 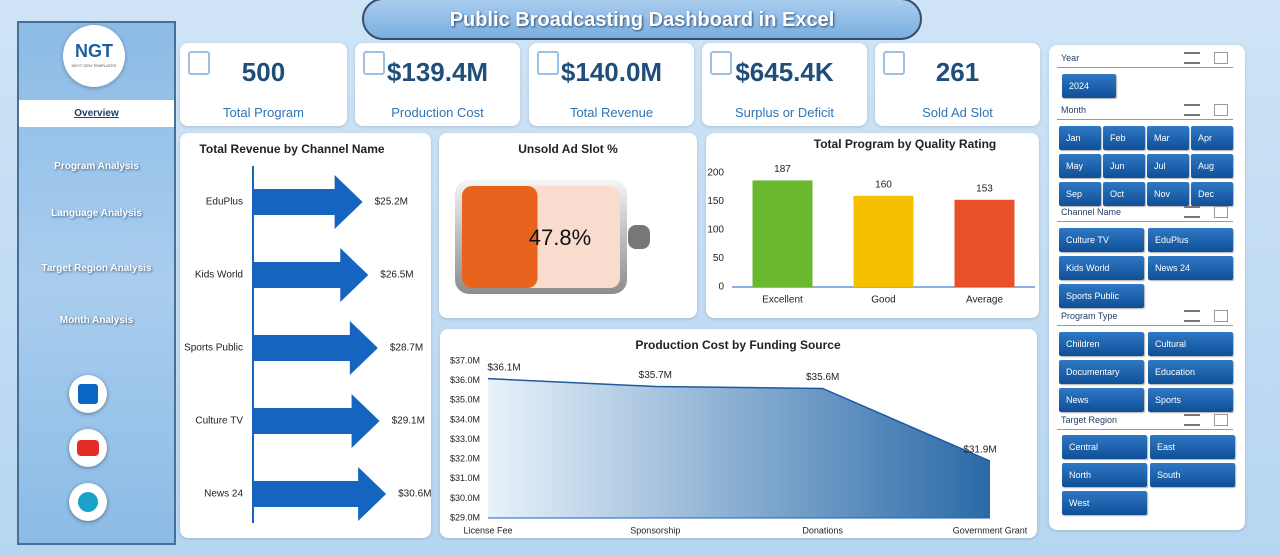 I want to click on youtube-icon, so click(x=88, y=448).